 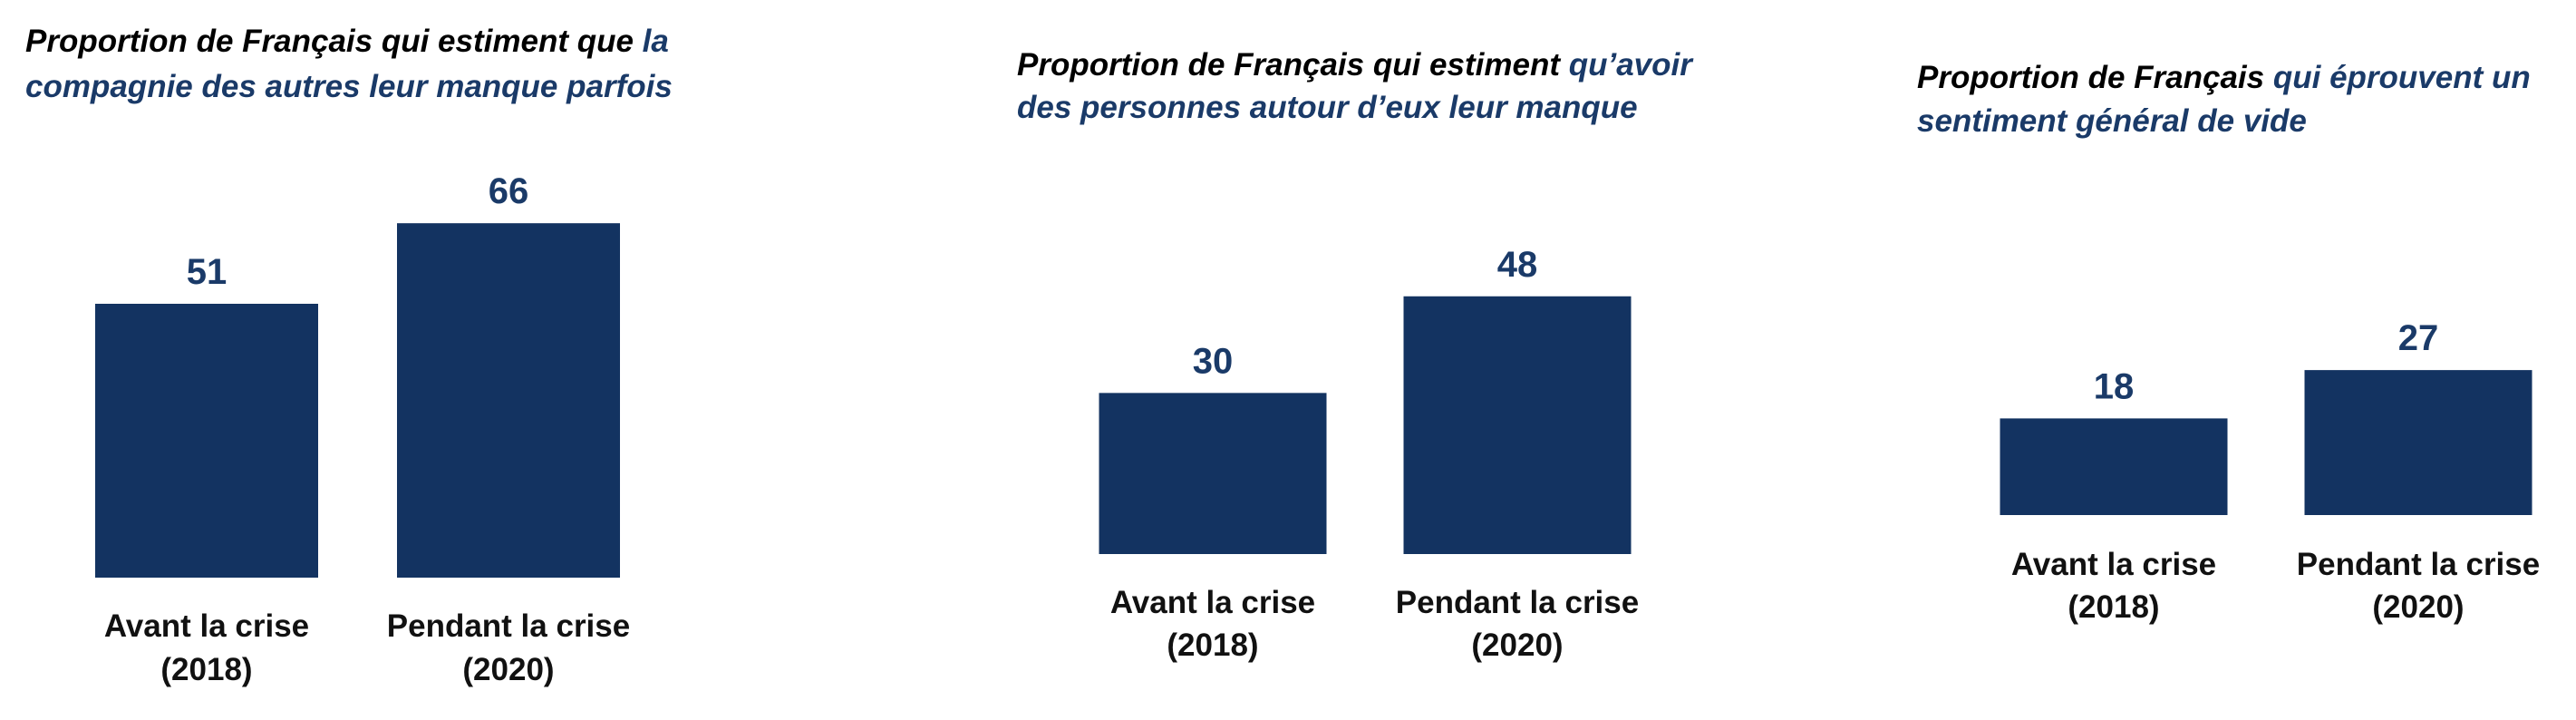 I want to click on data-label: 66, so click(x=509, y=191).